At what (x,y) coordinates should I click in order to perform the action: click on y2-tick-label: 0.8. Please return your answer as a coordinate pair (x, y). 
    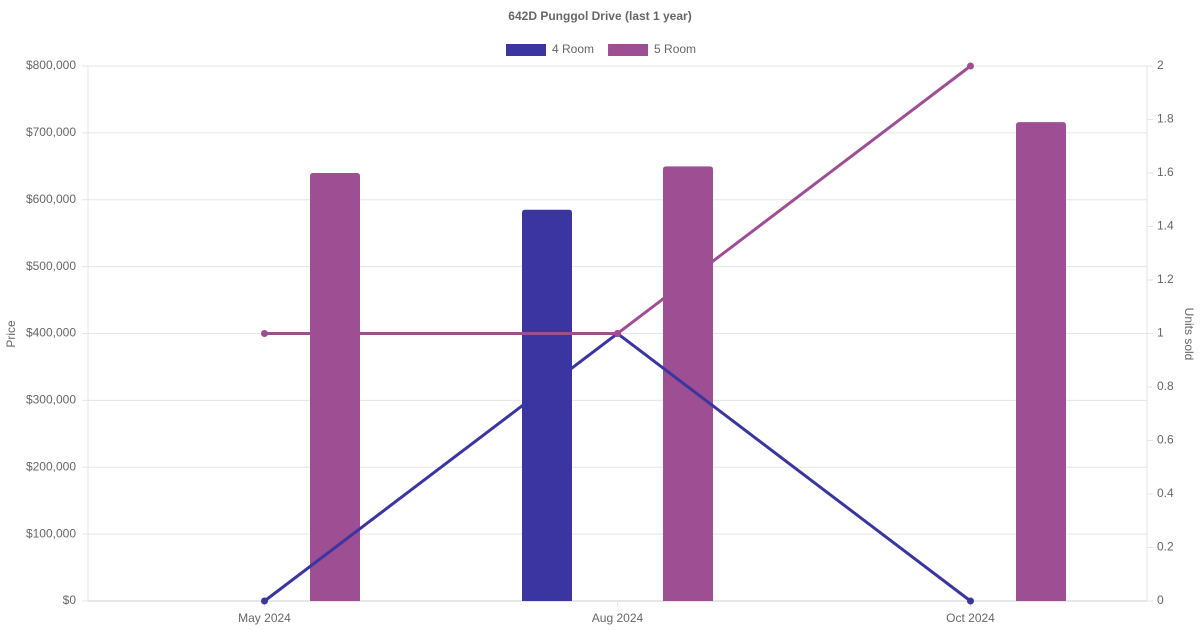
    Looking at the image, I should click on (1165, 386).